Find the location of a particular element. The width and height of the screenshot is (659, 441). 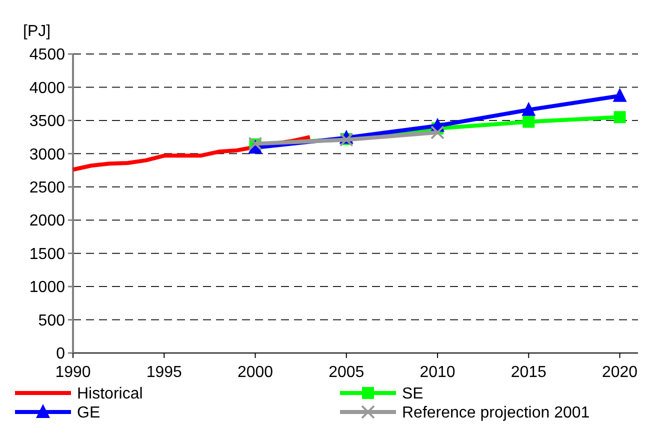

x-tick-label: 1995 is located at coordinates (164, 372).